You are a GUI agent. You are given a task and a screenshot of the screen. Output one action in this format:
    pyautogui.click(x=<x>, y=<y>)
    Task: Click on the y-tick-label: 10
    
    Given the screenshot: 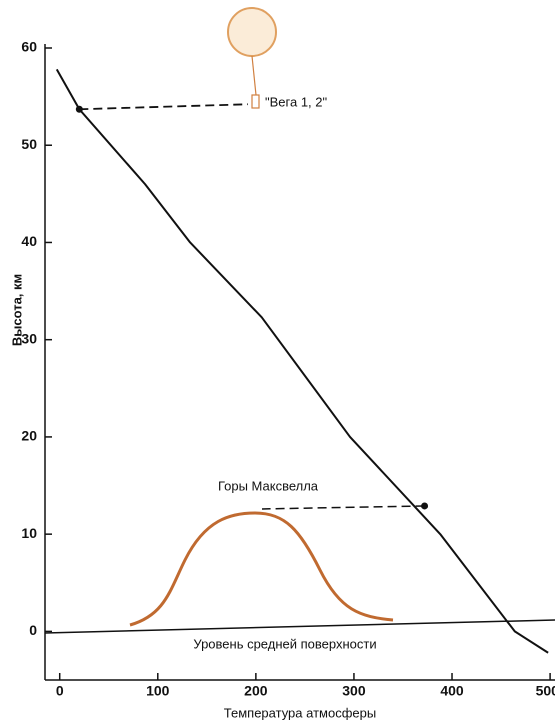 What is the action you would take?
    pyautogui.click(x=29, y=533)
    